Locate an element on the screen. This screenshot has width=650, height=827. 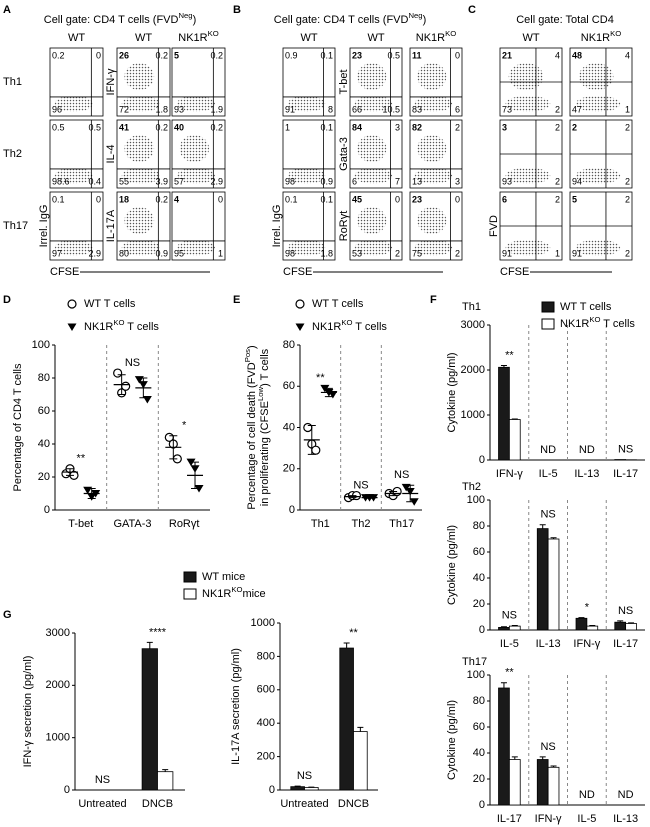
quadrant-value: 0 is located at coordinates (397, 199).